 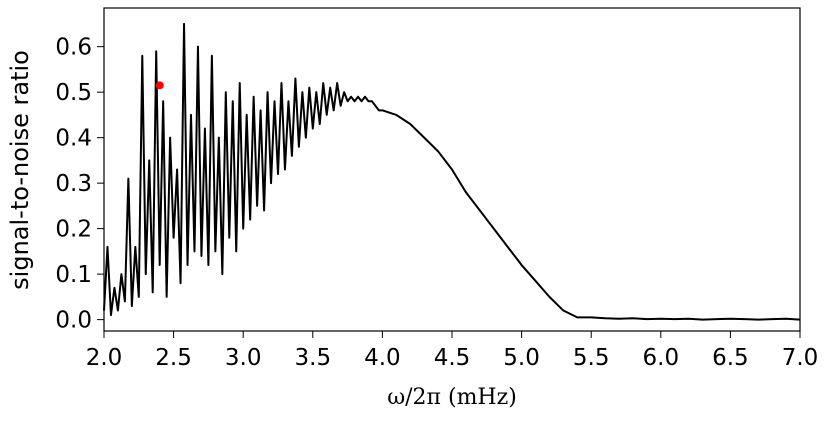 I want to click on y-tick-label: 0.2, so click(x=73, y=230).